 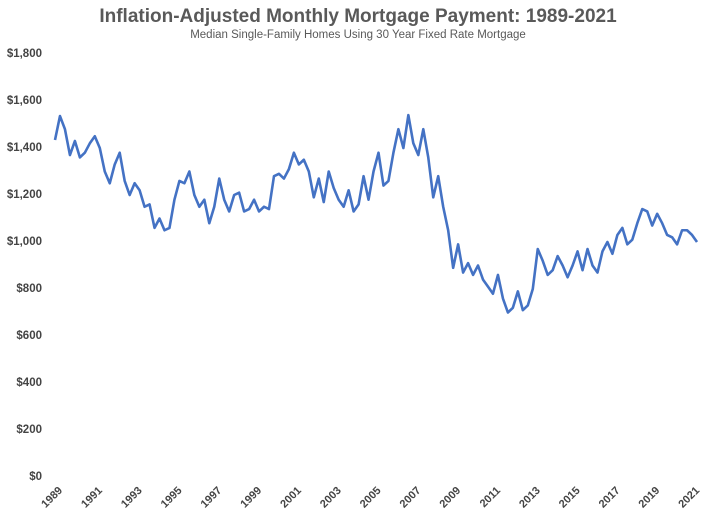 I want to click on y-tick-label: $1,400, so click(x=24, y=148).